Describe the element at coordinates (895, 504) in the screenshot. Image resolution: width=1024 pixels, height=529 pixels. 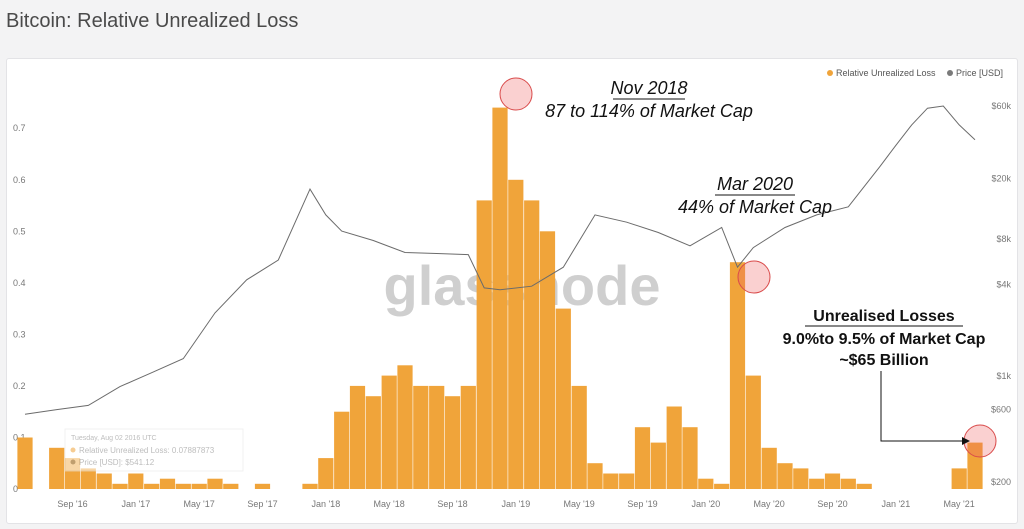
I see `x-tick-label: Jan '21` at that location.